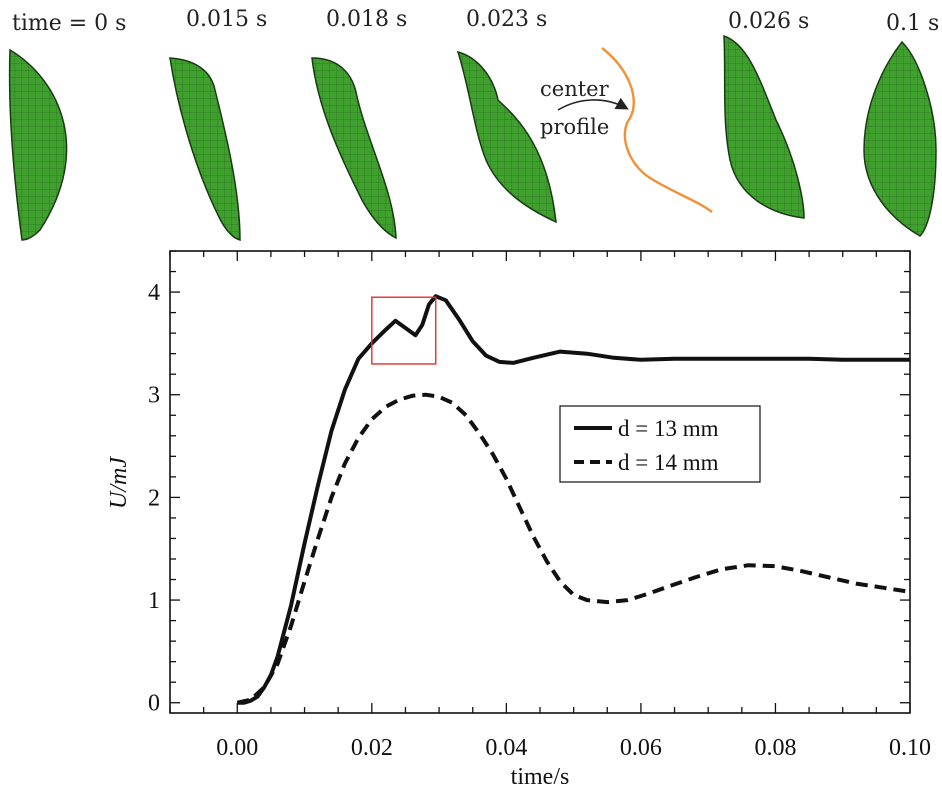 This screenshot has height=796, width=942. Describe the element at coordinates (657, 130) in the screenshot. I see `center-profile-curve` at that location.